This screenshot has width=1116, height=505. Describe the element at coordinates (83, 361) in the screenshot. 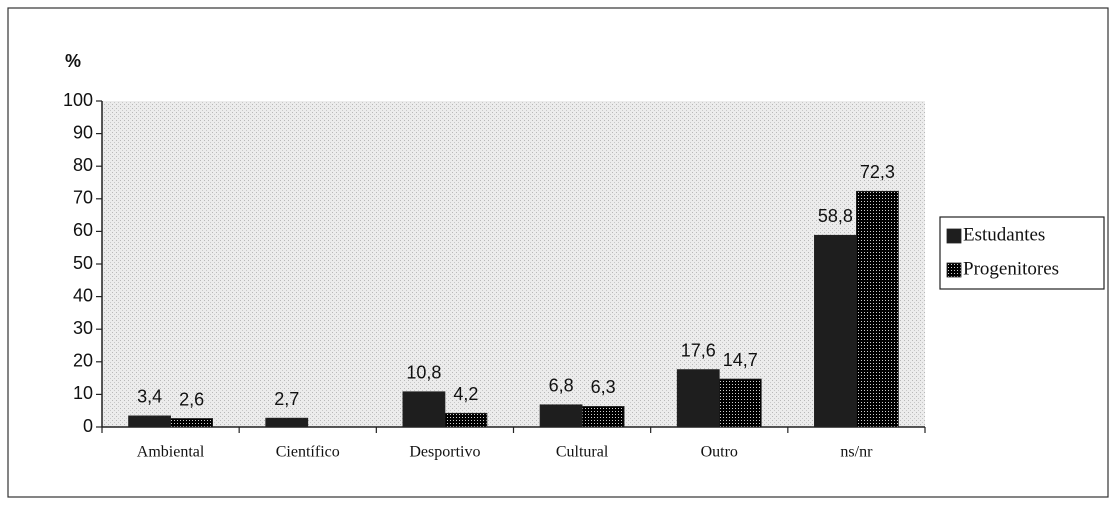

I see `y-tick-label: 20` at that location.